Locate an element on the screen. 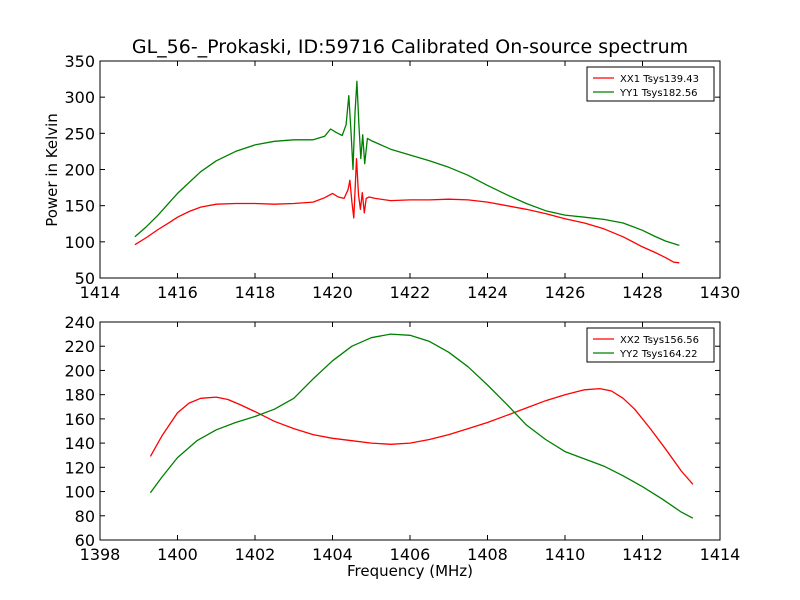 The image size is (800, 600). bottom-x-axis-label: Frequency (MHz) is located at coordinates (410, 571).